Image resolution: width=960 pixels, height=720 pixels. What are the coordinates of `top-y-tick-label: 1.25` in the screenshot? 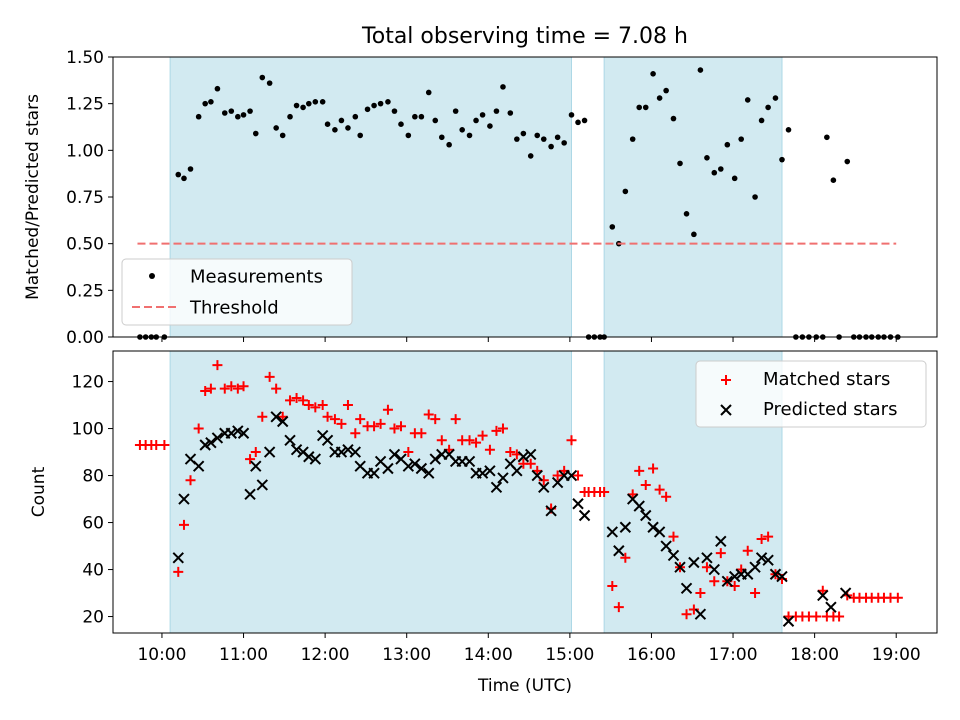 It's located at (85, 105).